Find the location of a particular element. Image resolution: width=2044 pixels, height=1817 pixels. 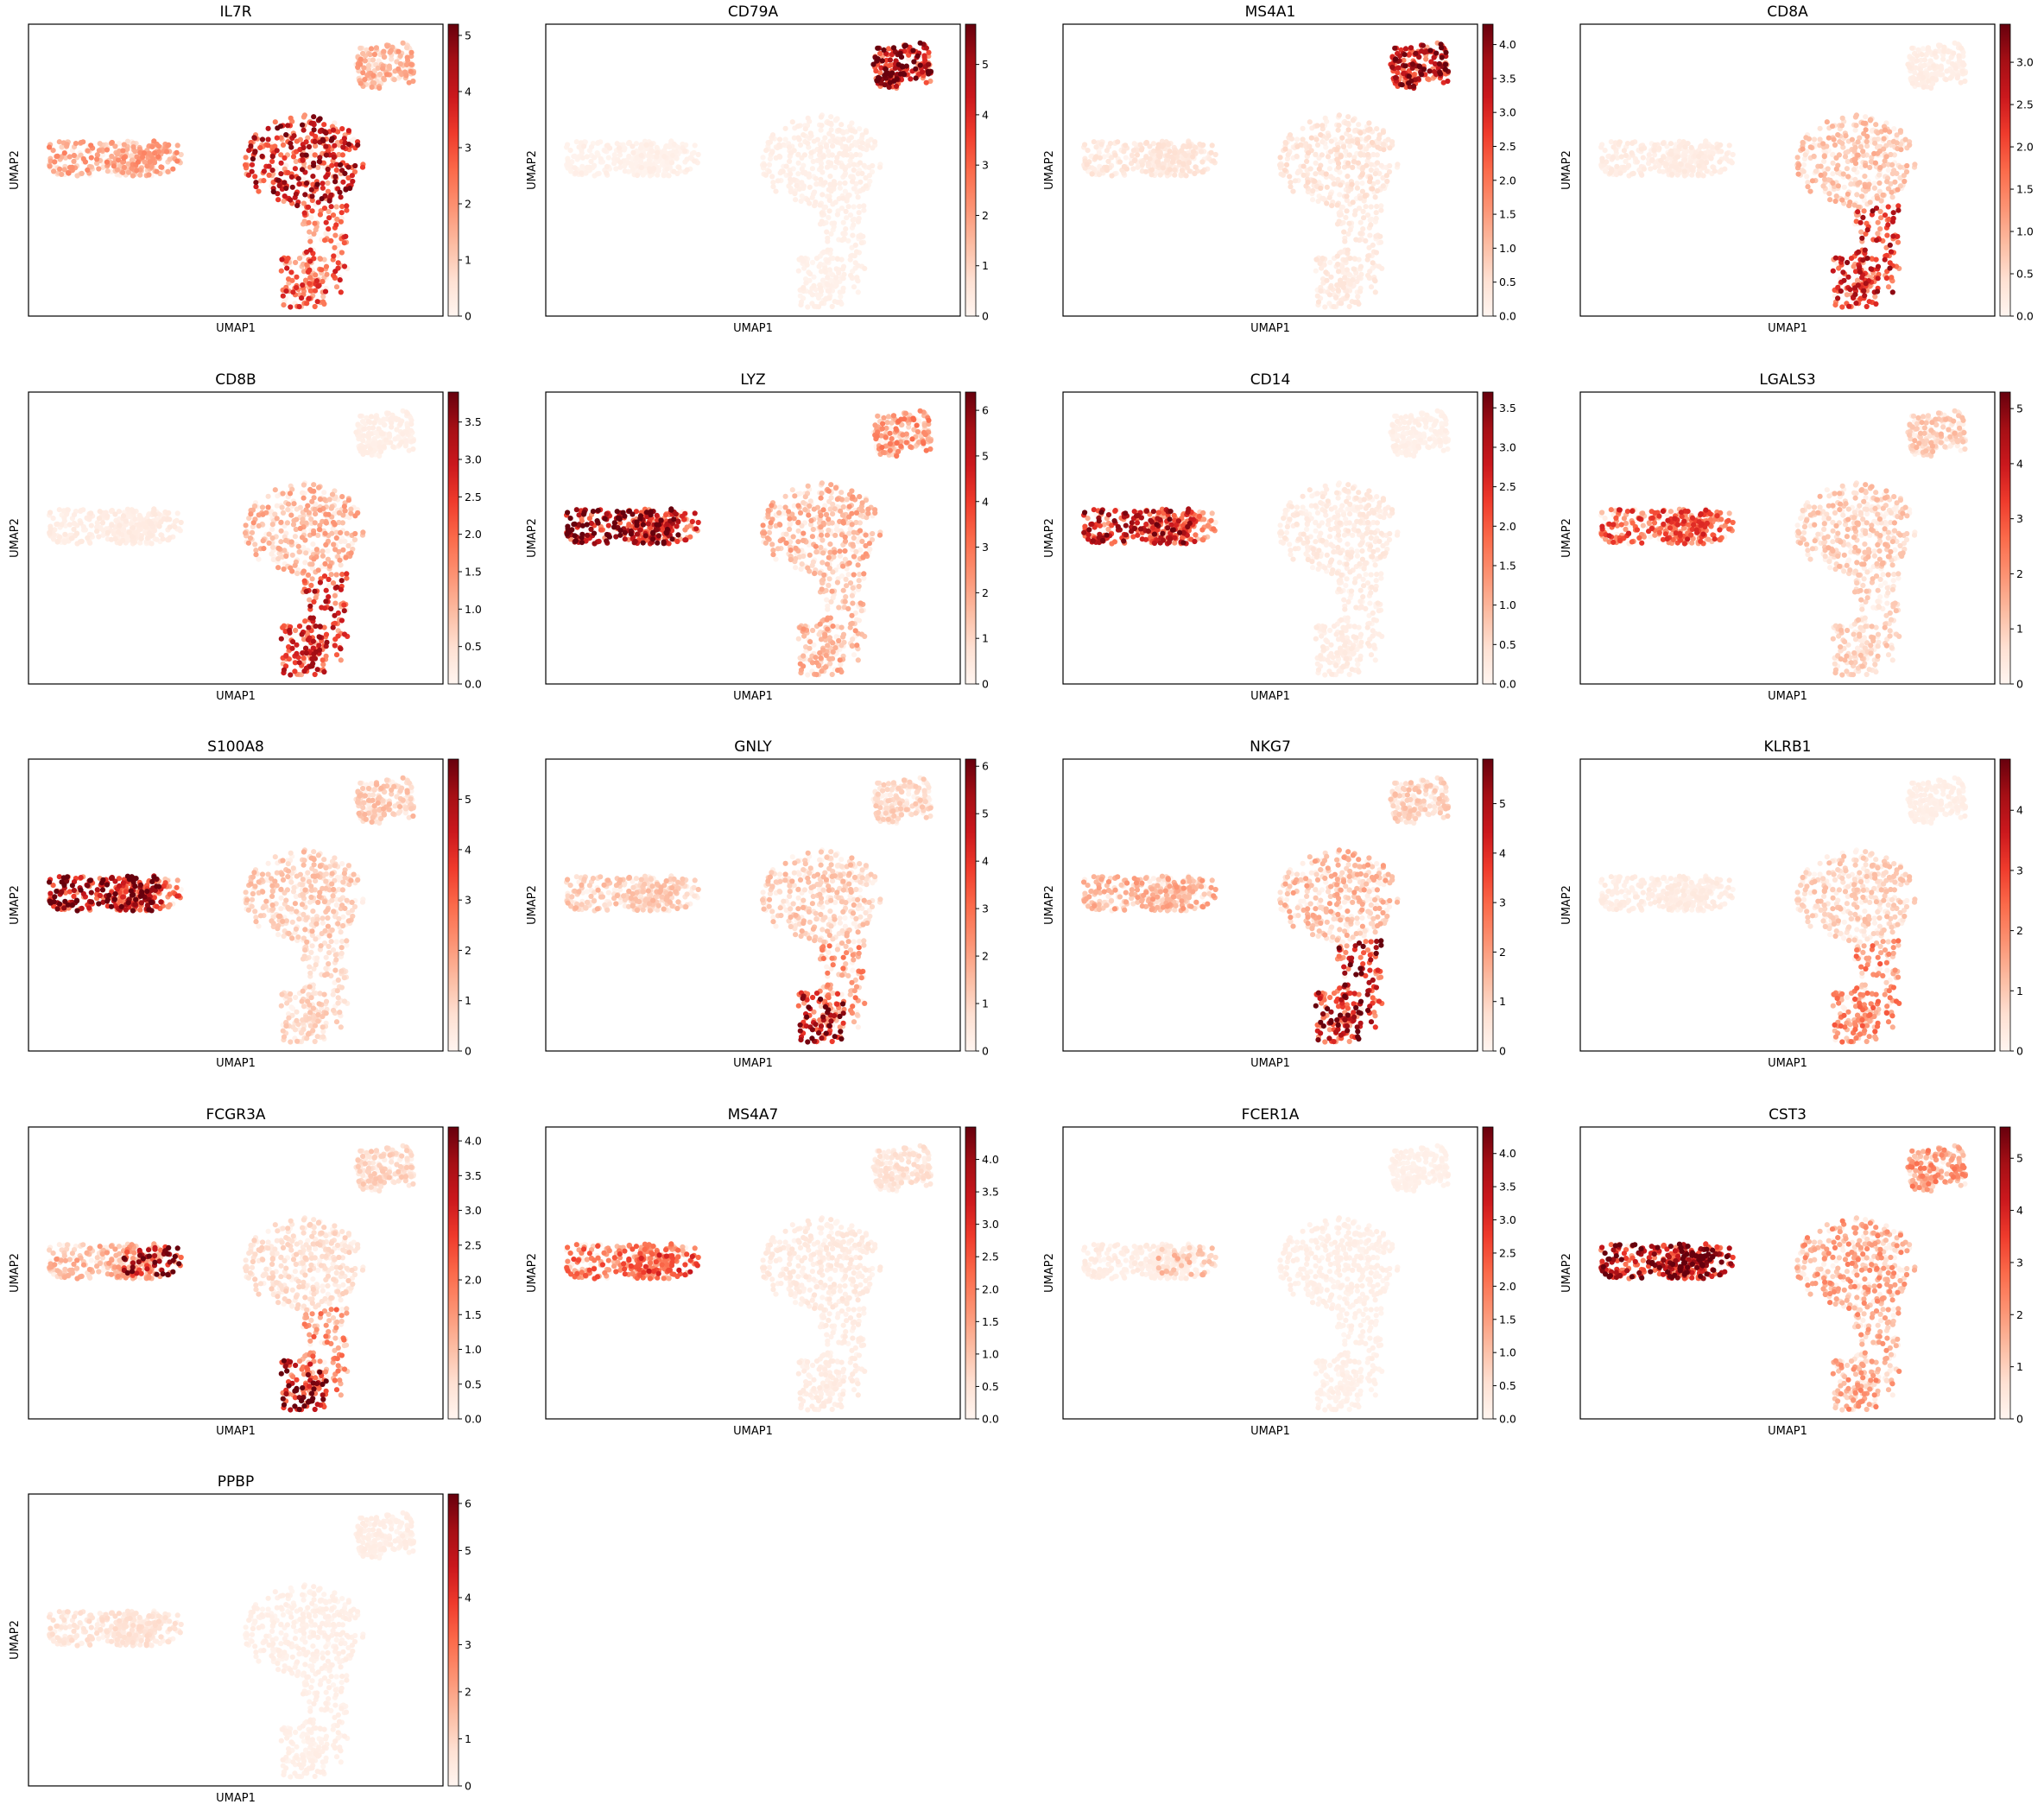

panel-title: CD8A is located at coordinates (1787, 12).